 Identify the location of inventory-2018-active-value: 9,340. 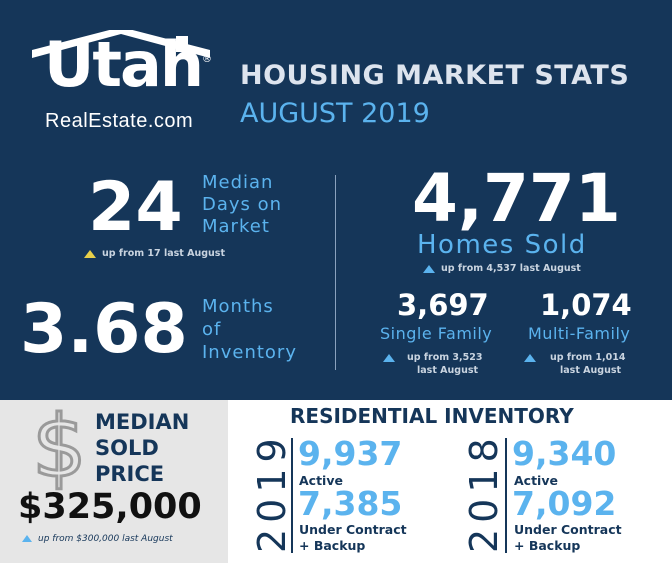
(564, 453).